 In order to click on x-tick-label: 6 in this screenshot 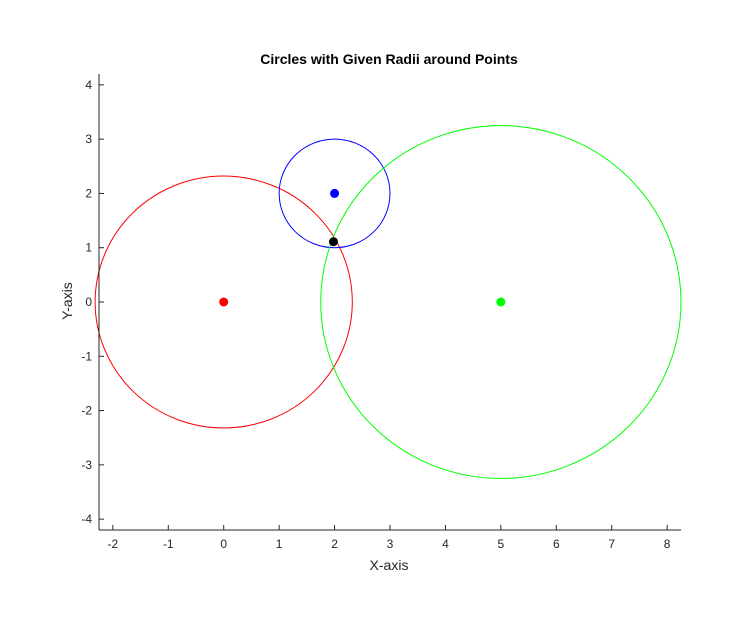, I will do `click(556, 544)`.